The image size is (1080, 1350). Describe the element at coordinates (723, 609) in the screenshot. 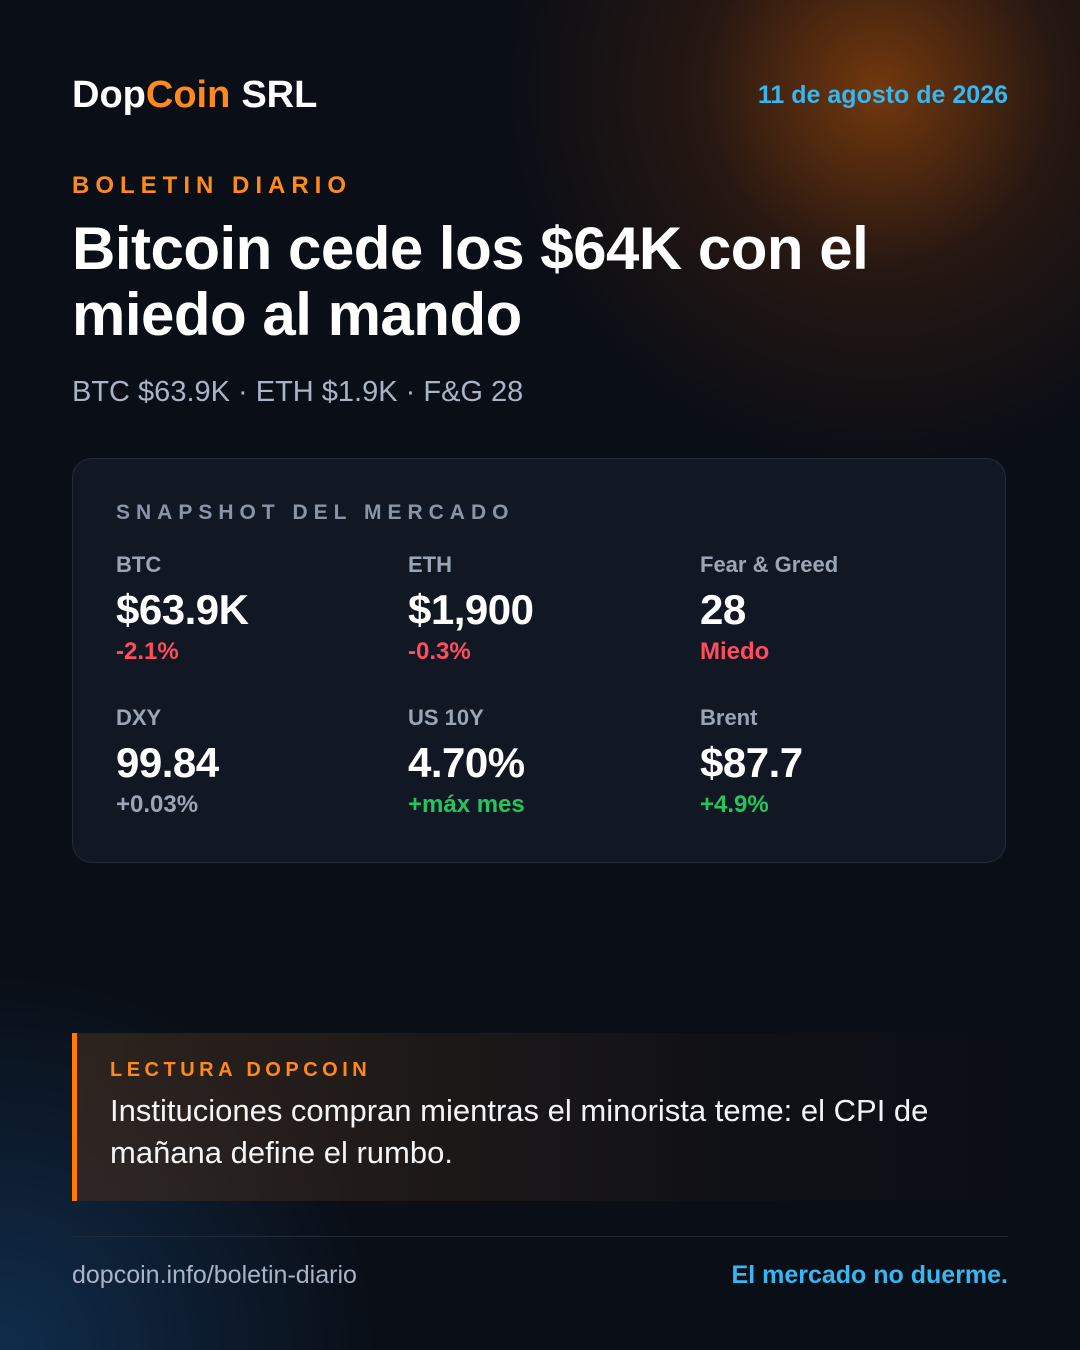

I see `metric-value: 28` at that location.